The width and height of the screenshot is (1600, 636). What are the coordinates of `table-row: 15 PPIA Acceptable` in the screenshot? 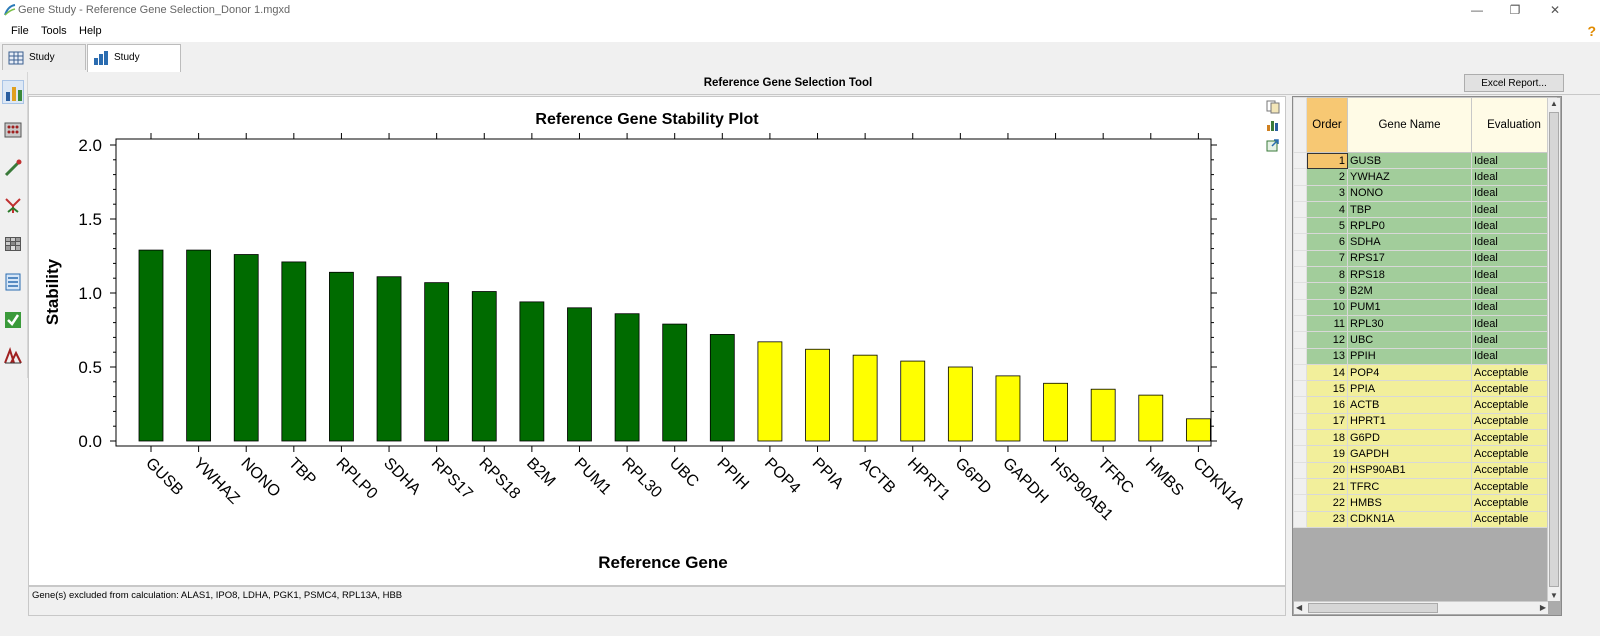 It's located at (1425, 389).